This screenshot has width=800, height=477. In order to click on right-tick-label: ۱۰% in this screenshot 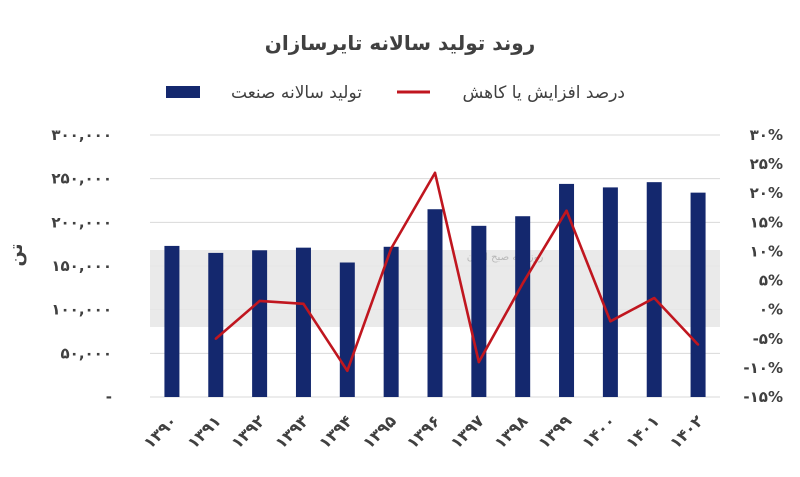, I will do `click(766, 251)`.